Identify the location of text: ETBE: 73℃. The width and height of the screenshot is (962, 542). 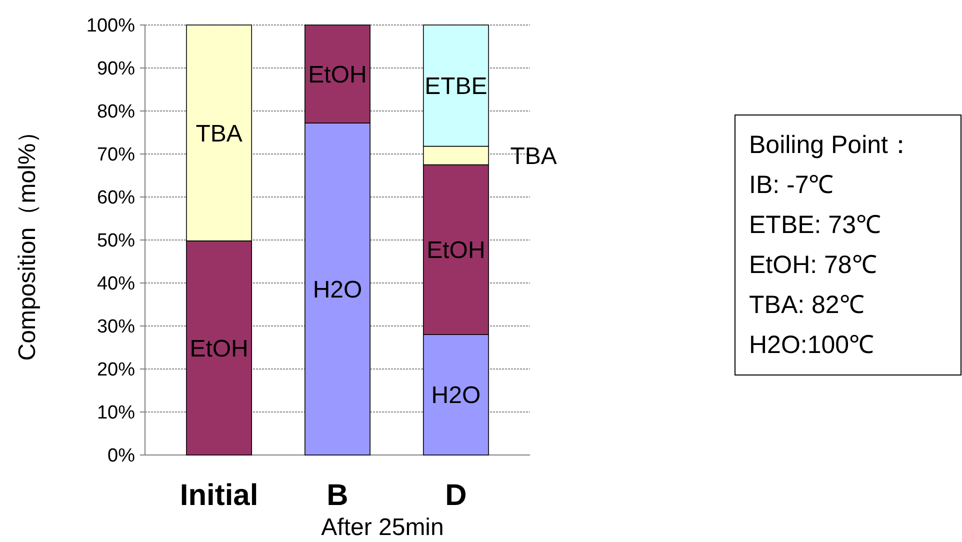
(815, 225).